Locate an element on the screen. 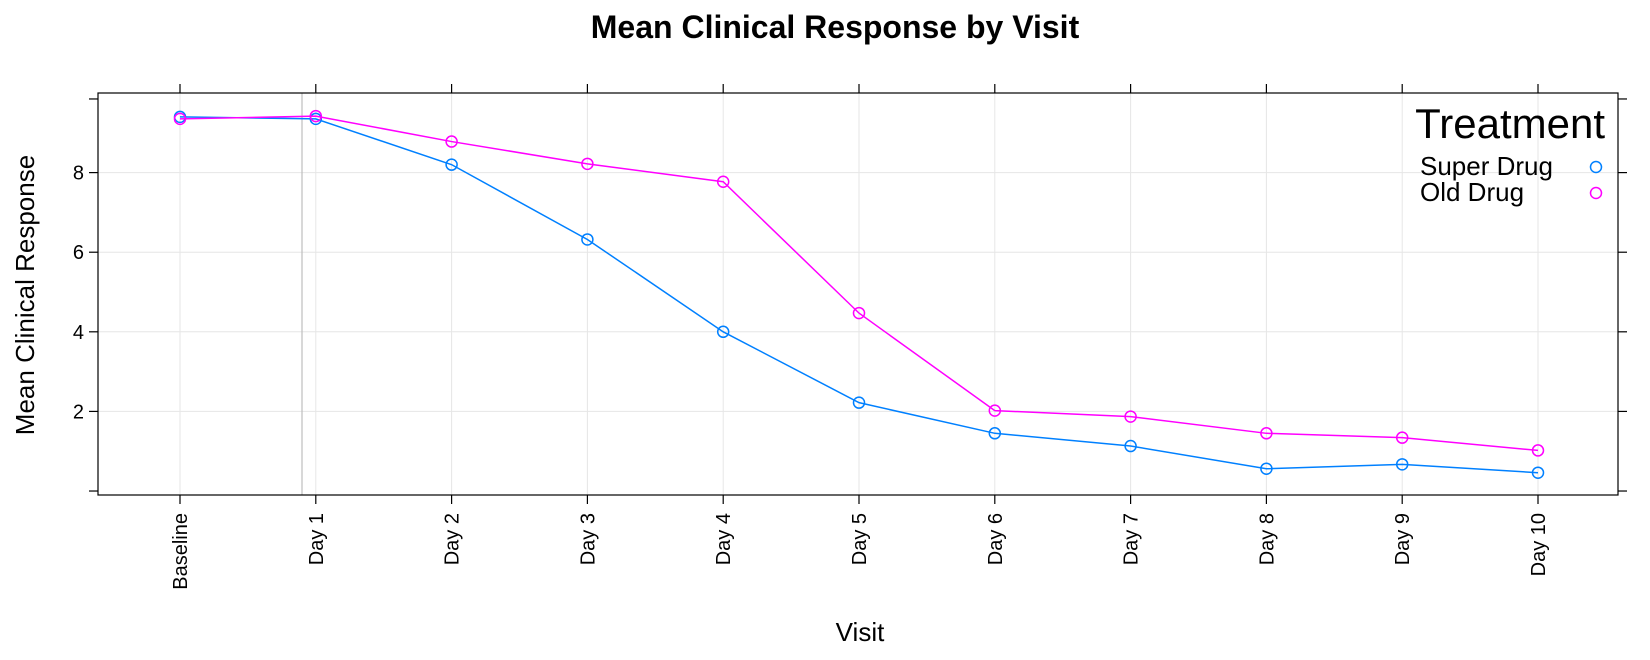 The height and width of the screenshot is (660, 1650). x-tick-label: Day 8 is located at coordinates (1267, 539).